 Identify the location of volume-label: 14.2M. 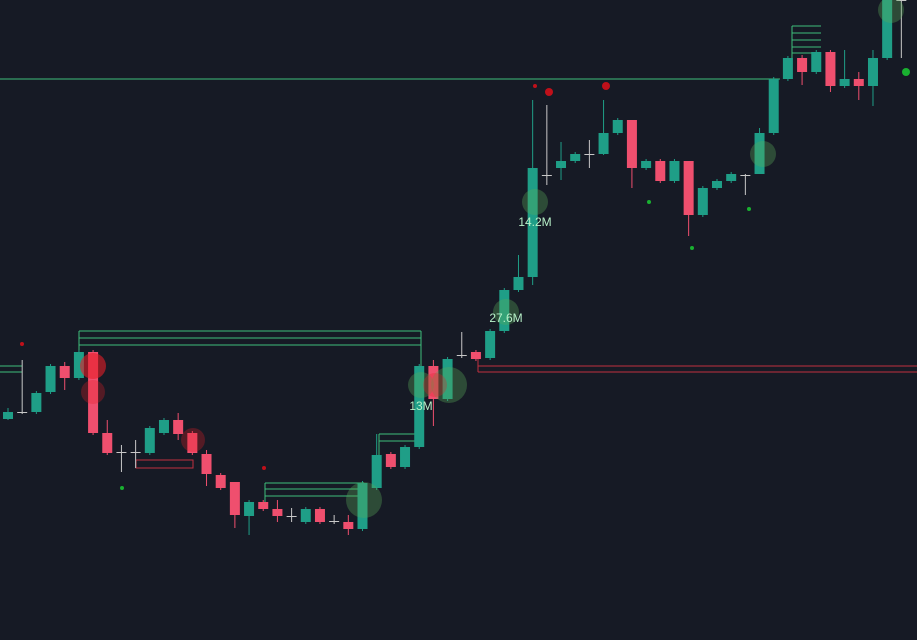
(534, 222).